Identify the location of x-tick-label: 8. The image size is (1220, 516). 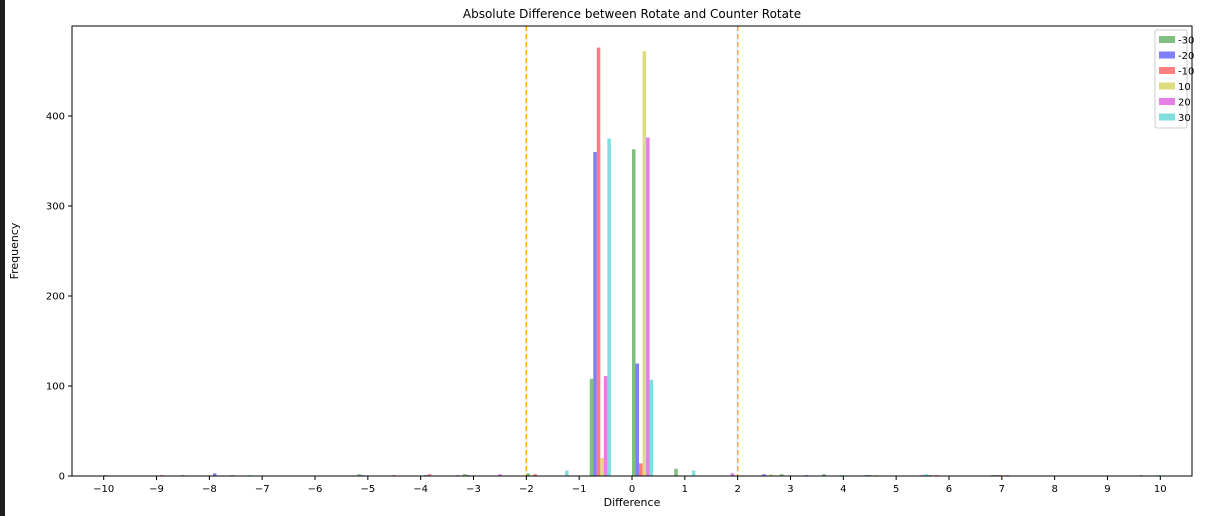
(1054, 489).